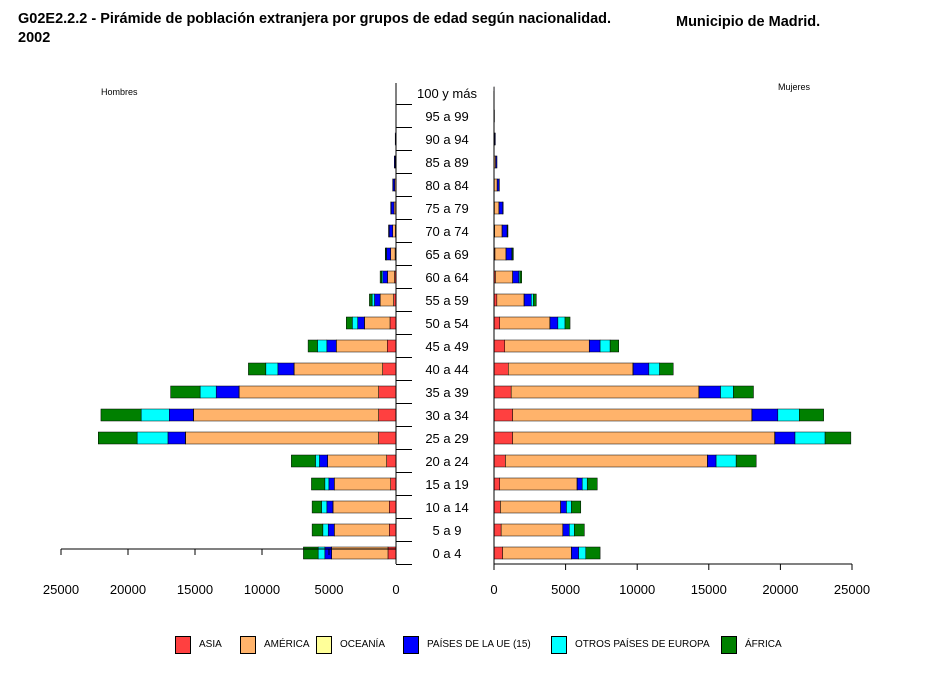 This screenshot has width=925, height=692. I want to click on age-label-3: 15 a 19, so click(446, 484).